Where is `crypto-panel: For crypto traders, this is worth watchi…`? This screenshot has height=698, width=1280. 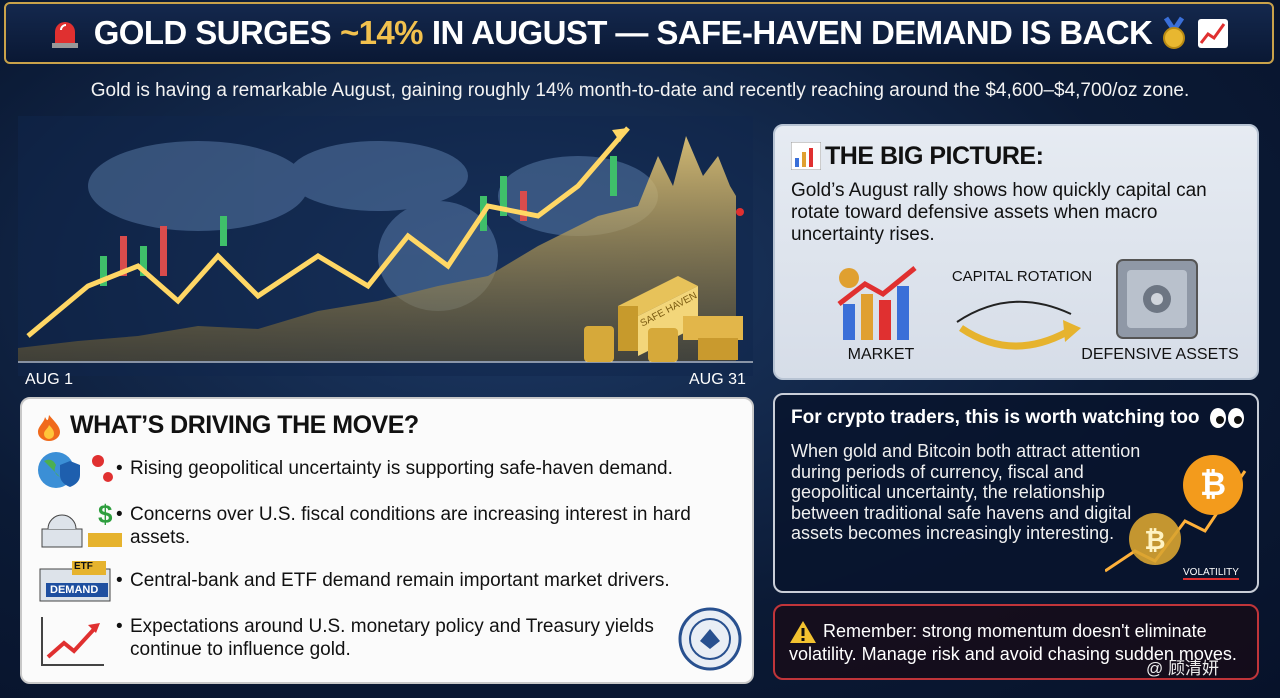
crypto-panel: For crypto traders, this is worth watchi… is located at coordinates (1016, 493).